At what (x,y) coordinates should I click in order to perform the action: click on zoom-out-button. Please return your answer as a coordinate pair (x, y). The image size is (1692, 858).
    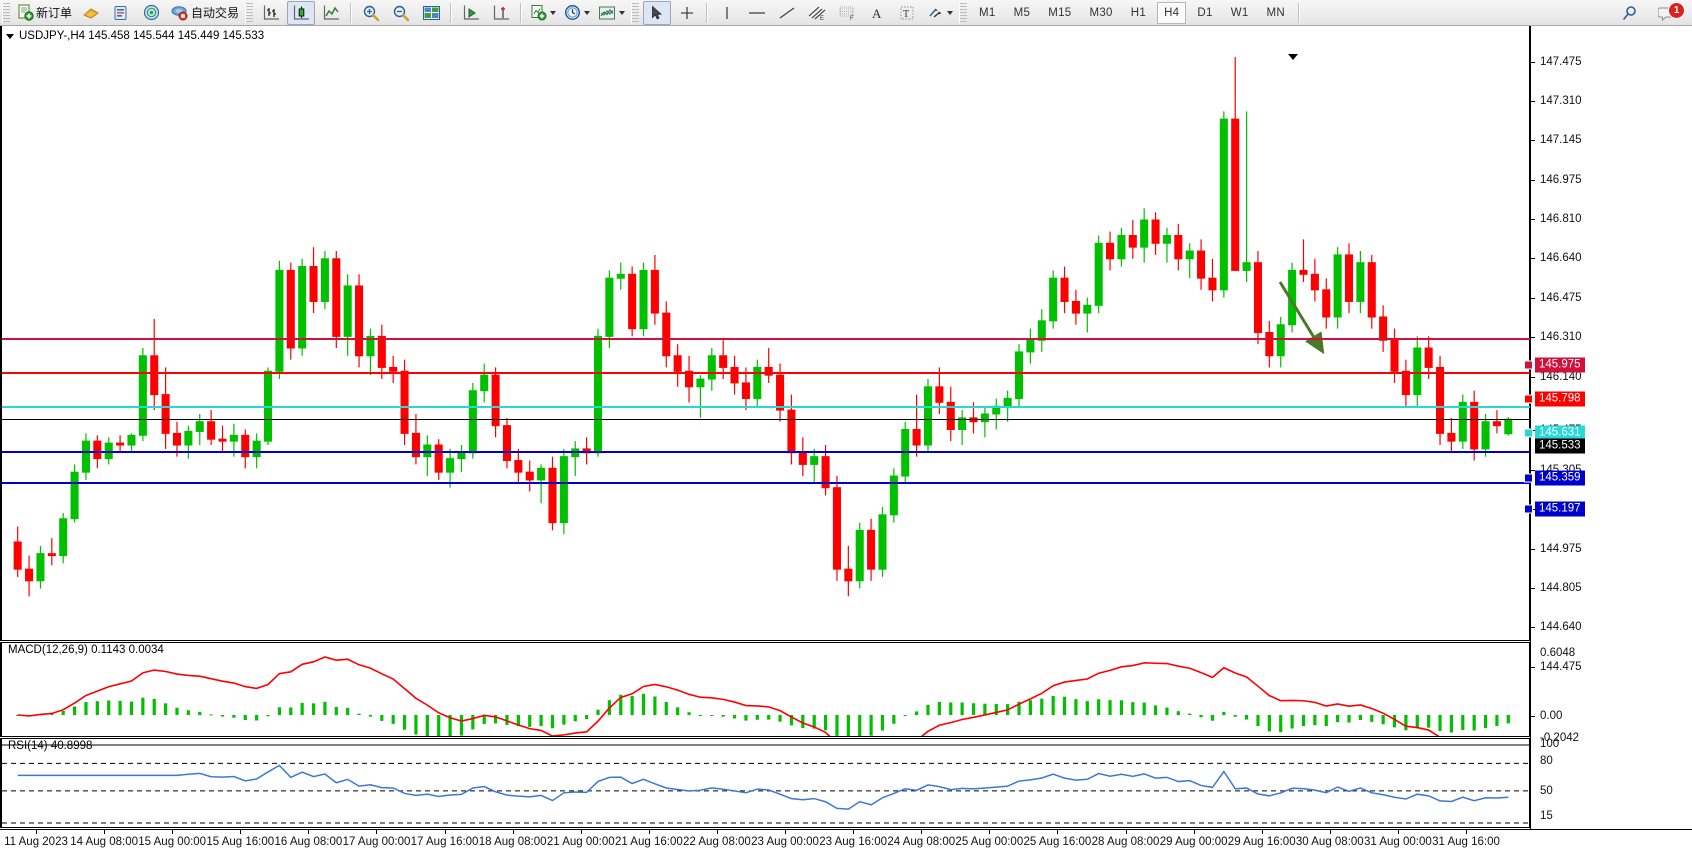
    Looking at the image, I should click on (401, 13).